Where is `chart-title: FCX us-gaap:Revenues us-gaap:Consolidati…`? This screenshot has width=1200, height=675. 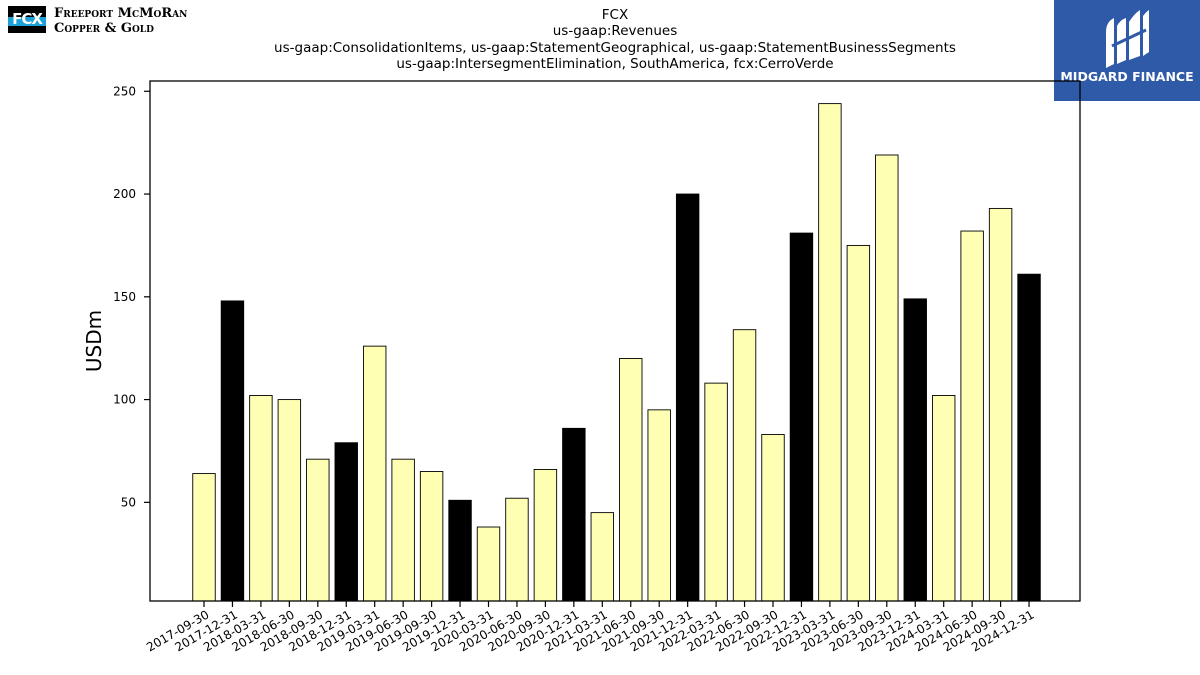 chart-title: FCX us-gaap:Revenues us-gaap:Consolidati… is located at coordinates (615, 40).